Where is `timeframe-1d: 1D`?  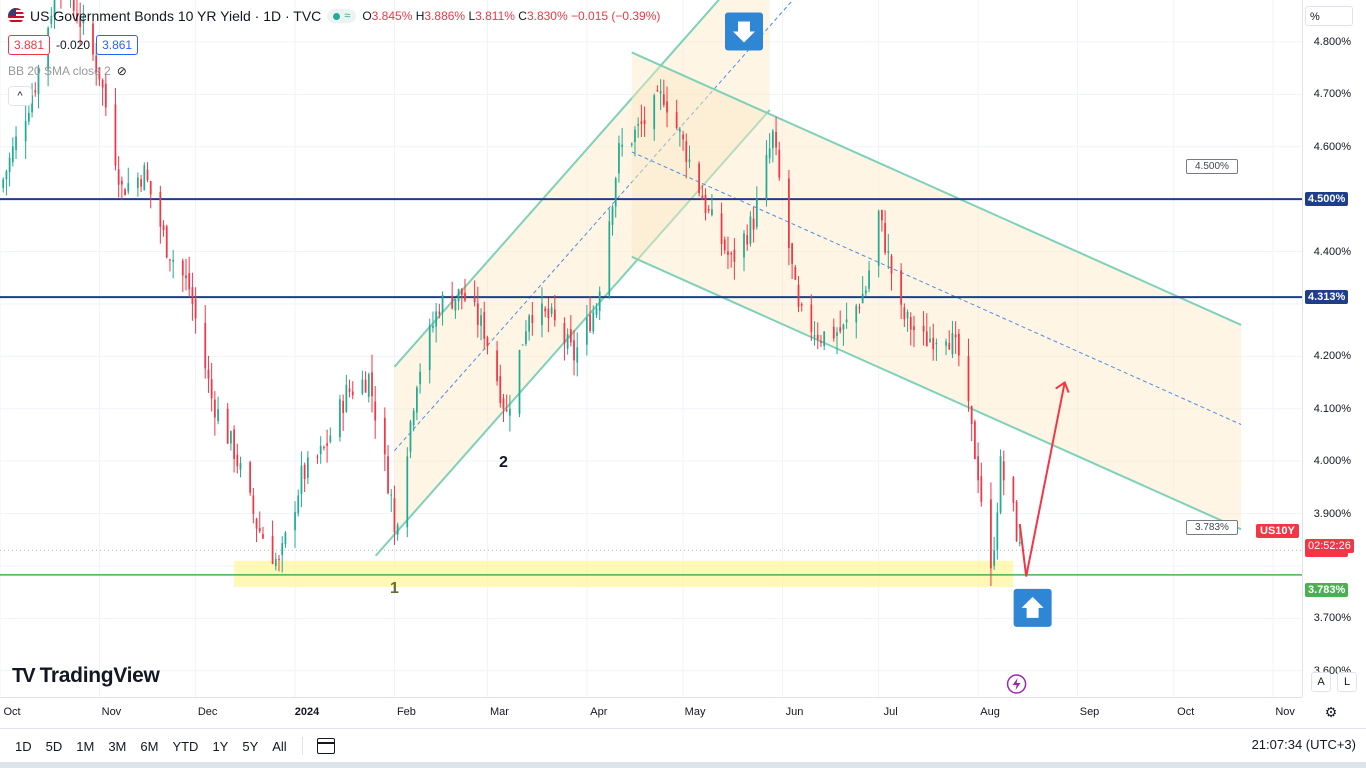
timeframe-1d: 1D is located at coordinates (23, 746).